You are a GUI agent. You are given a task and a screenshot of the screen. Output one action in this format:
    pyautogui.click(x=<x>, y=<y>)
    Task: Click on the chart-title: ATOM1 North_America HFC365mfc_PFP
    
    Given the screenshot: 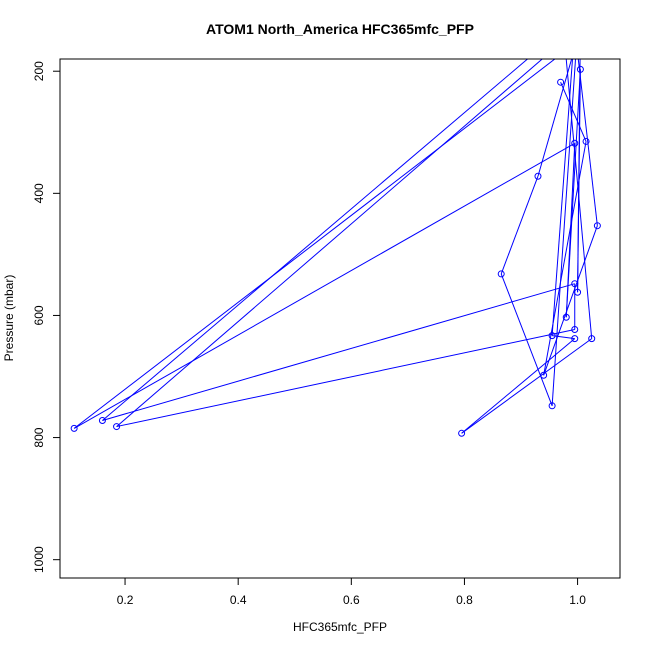 What is the action you would take?
    pyautogui.click(x=340, y=29)
    